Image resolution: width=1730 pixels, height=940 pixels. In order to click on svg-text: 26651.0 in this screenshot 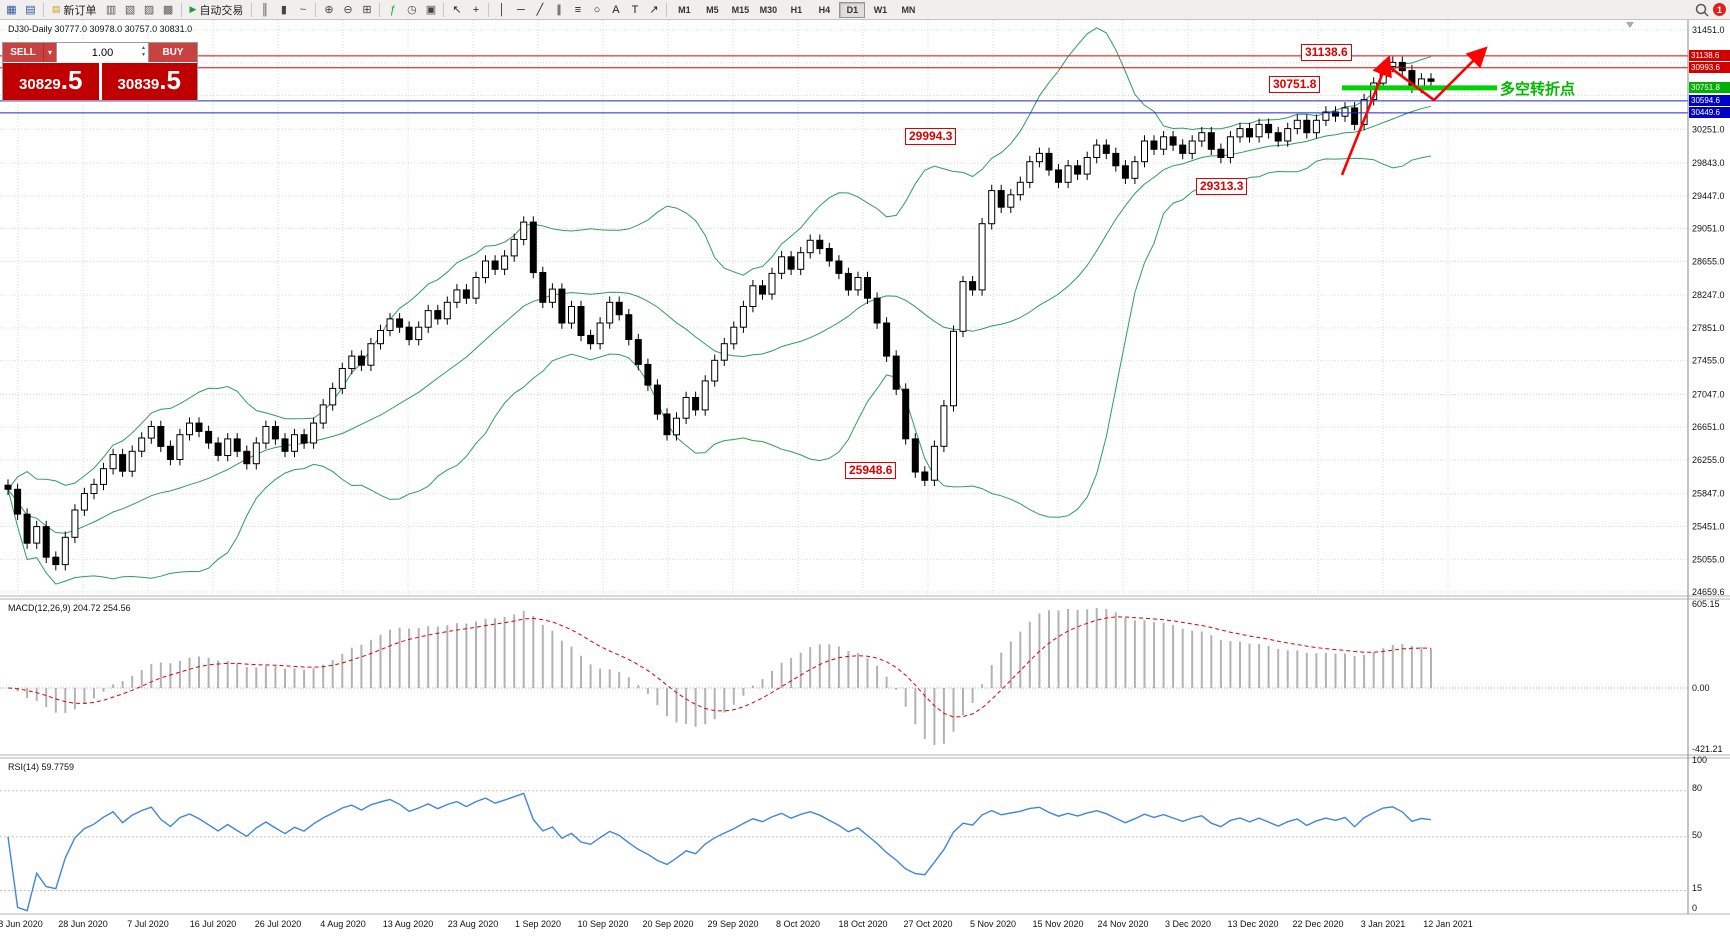, I will do `click(1708, 427)`.